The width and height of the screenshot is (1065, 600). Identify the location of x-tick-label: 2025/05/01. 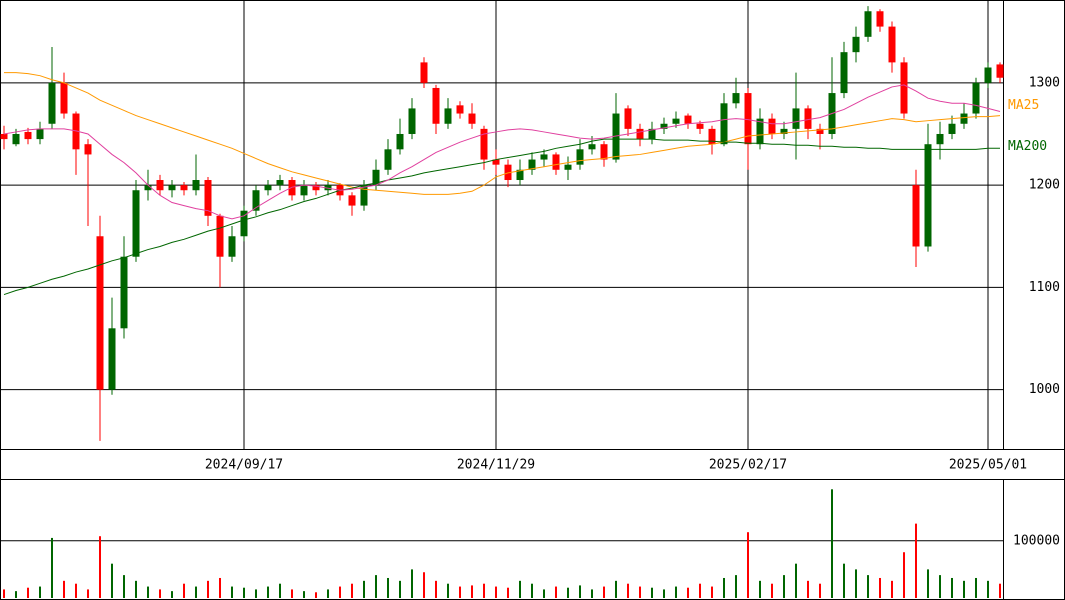
(988, 465).